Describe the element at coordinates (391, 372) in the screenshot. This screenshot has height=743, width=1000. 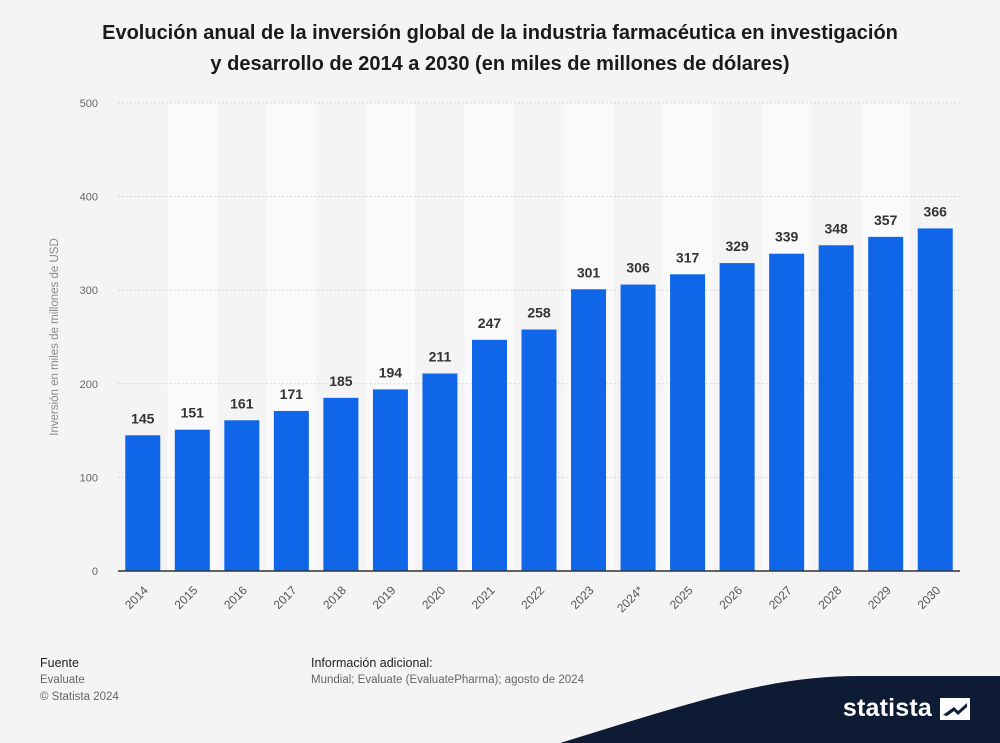
I see `data-label: 194` at that location.